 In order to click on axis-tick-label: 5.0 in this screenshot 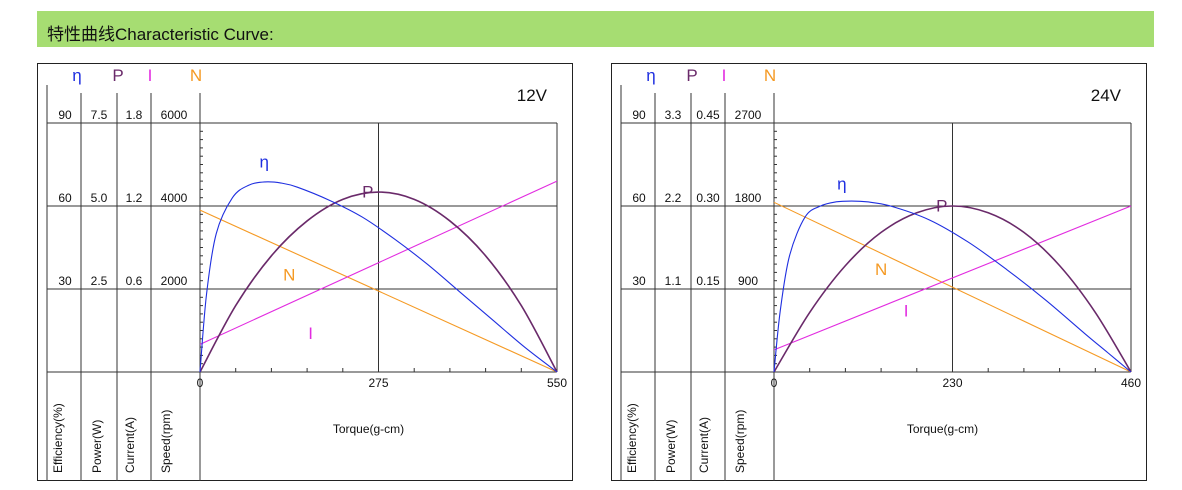, I will do `click(99, 198)`.